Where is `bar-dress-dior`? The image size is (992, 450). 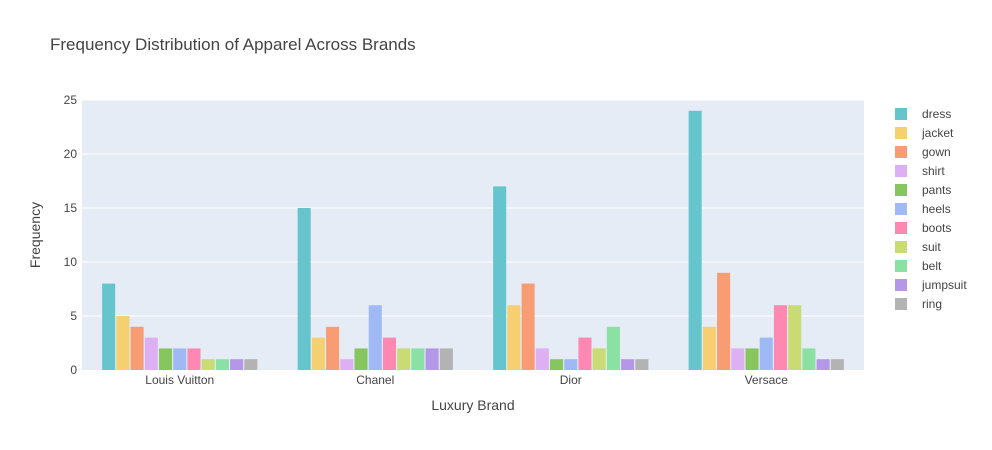 bar-dress-dior is located at coordinates (500, 278).